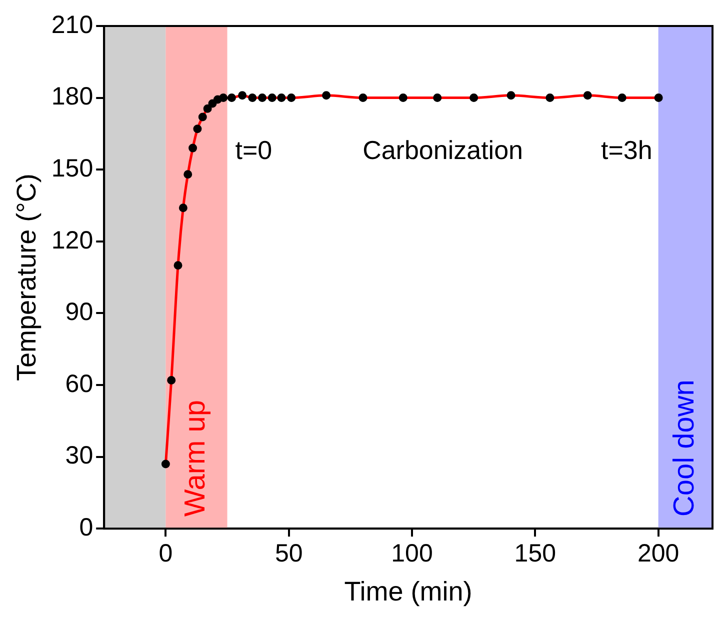 Image resolution: width=727 pixels, height=623 pixels. I want to click on band-label: Cool down, so click(684, 448).